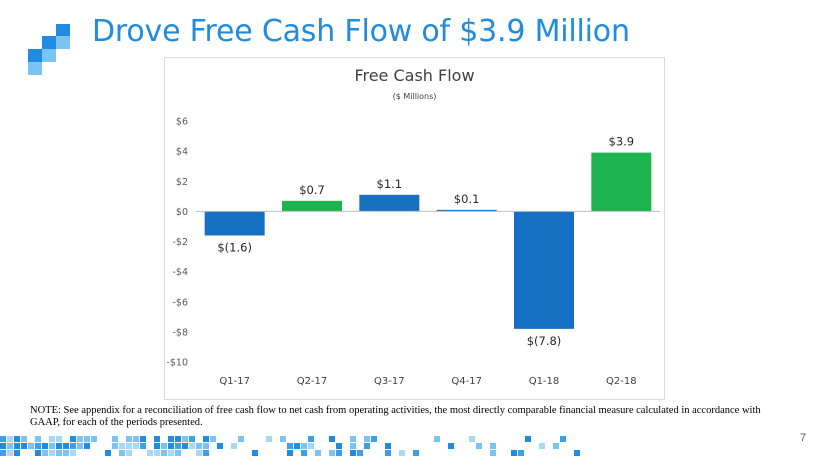  What do you see at coordinates (182, 122) in the screenshot?
I see `y-tick-label: $6` at bounding box center [182, 122].